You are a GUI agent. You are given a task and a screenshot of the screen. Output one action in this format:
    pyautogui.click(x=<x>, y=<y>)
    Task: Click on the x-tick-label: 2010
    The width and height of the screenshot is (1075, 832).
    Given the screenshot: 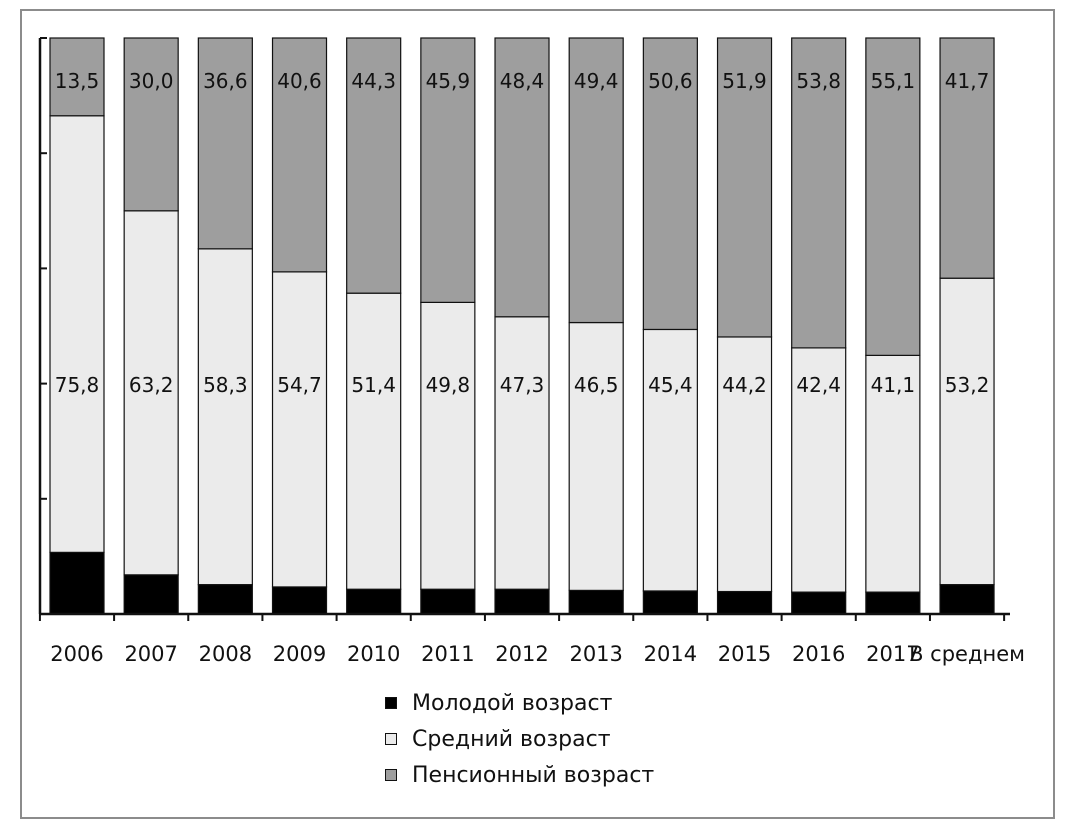 What is the action you would take?
    pyautogui.click(x=373, y=654)
    